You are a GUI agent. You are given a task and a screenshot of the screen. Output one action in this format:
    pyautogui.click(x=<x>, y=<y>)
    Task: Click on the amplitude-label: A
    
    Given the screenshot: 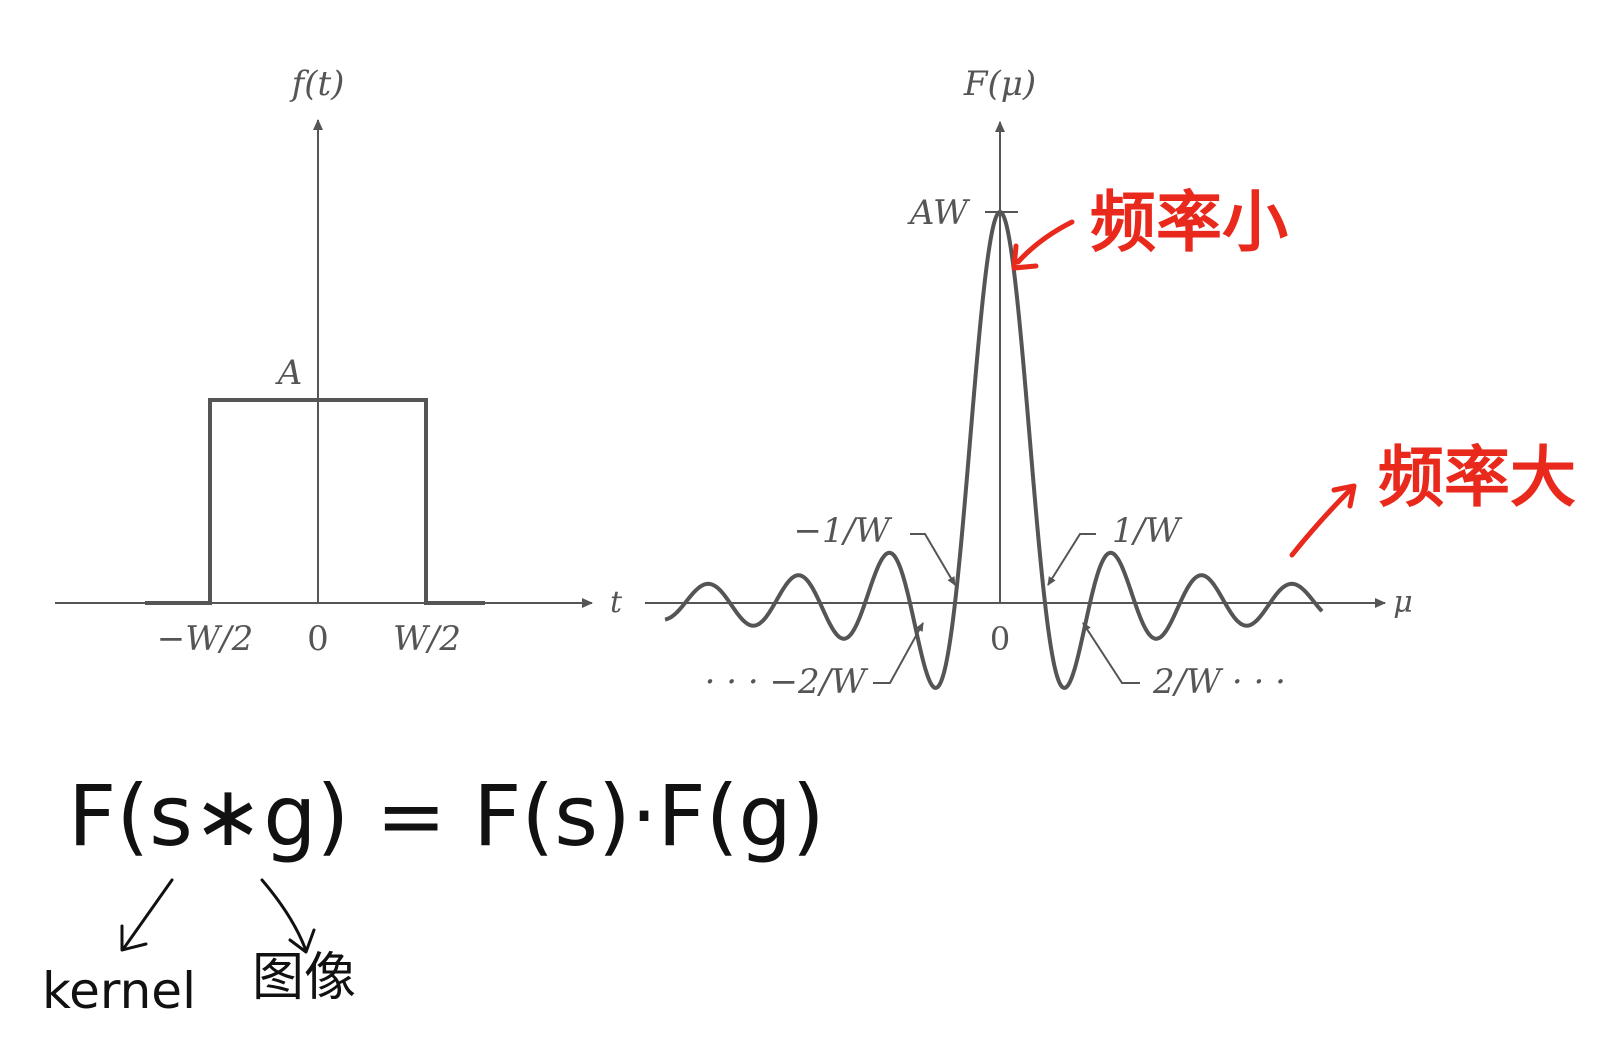 What is the action you would take?
    pyautogui.click(x=289, y=373)
    